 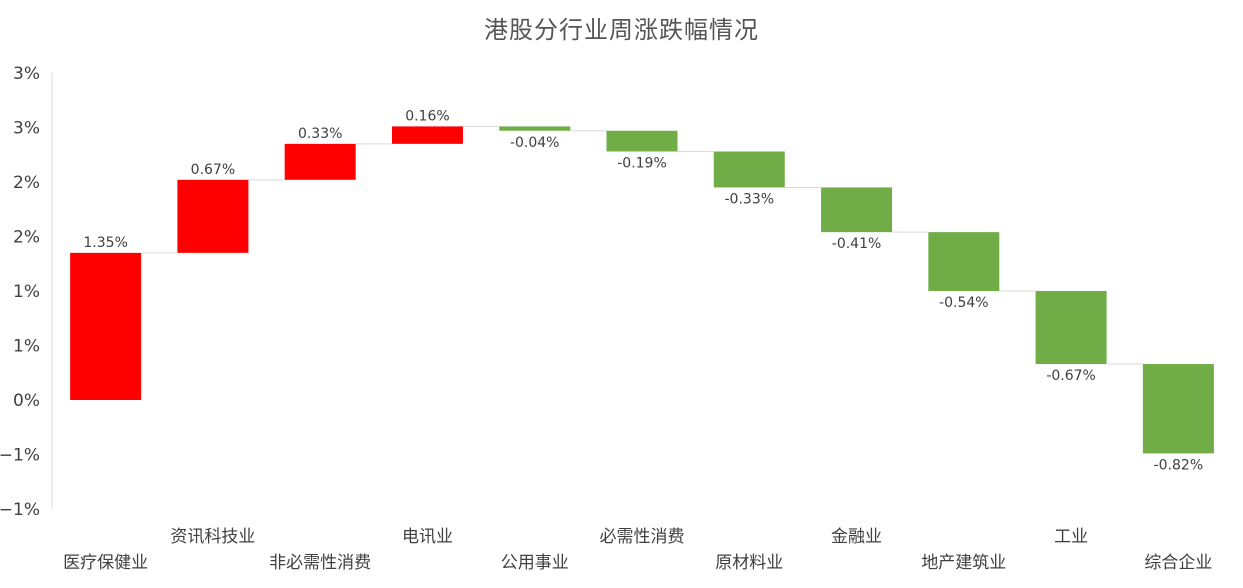 I want to click on data-label: -0.33%, so click(x=750, y=199).